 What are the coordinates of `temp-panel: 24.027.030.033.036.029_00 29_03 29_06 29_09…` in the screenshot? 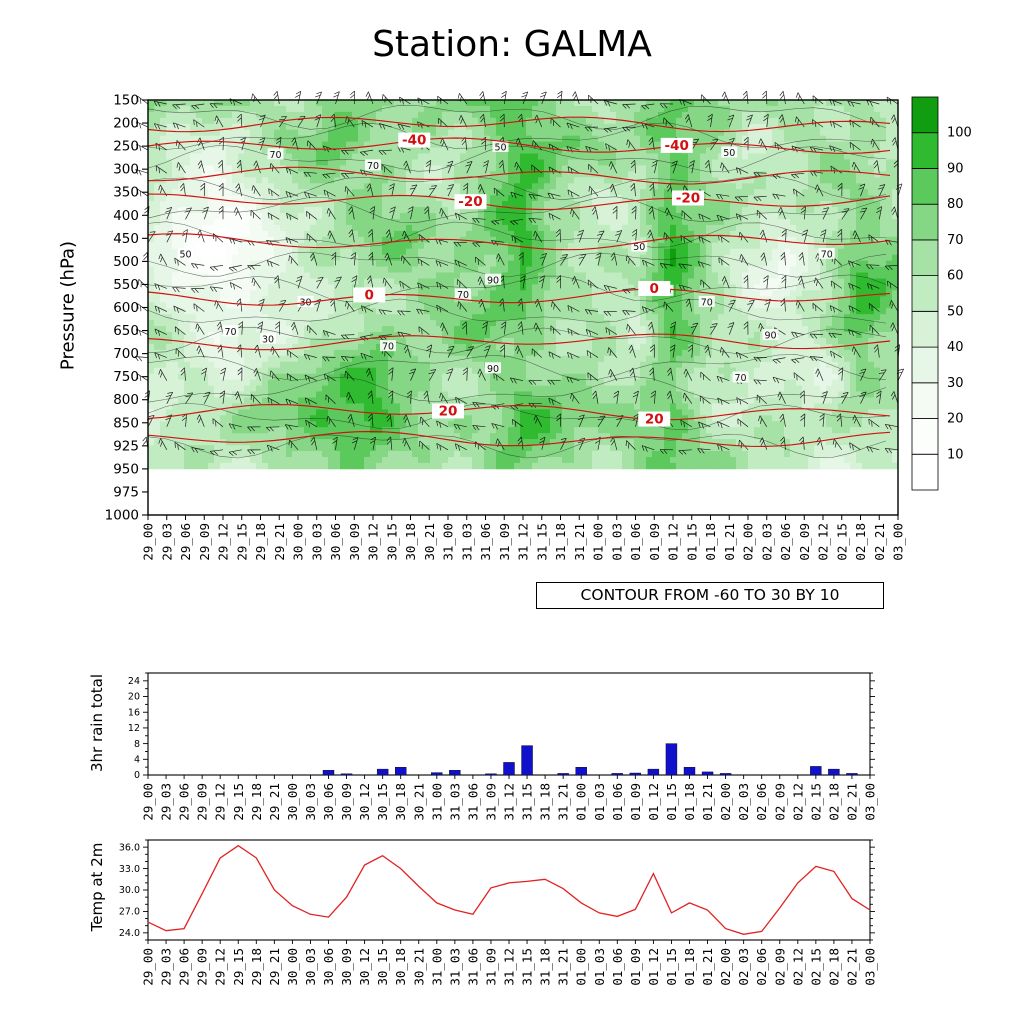 It's located at (498, 912).